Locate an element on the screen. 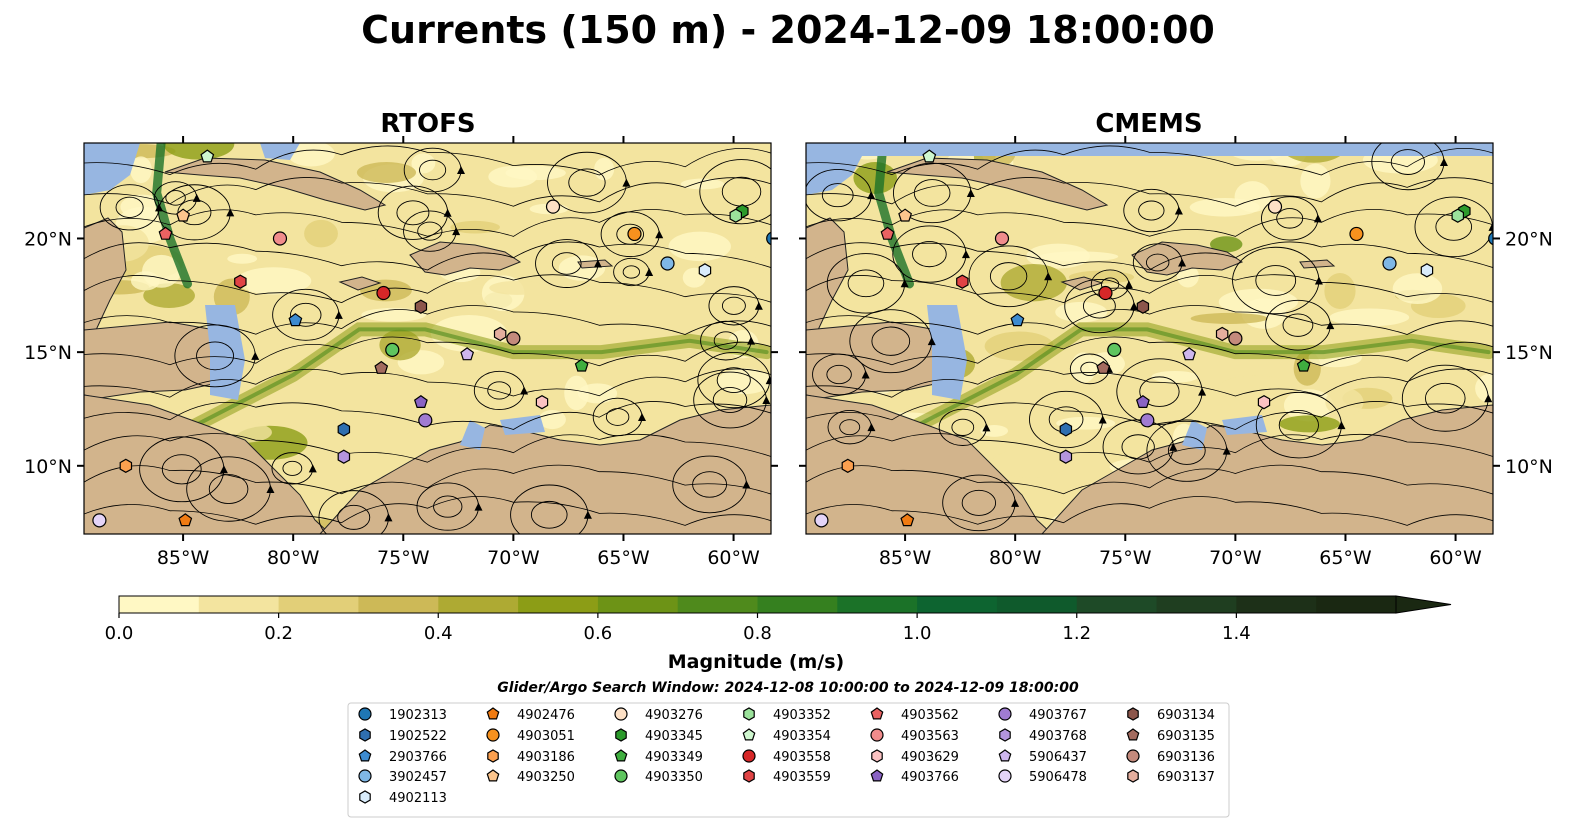 This screenshot has height=827, width=1577. colorbar-tick-label: 0.0 is located at coordinates (119, 633).